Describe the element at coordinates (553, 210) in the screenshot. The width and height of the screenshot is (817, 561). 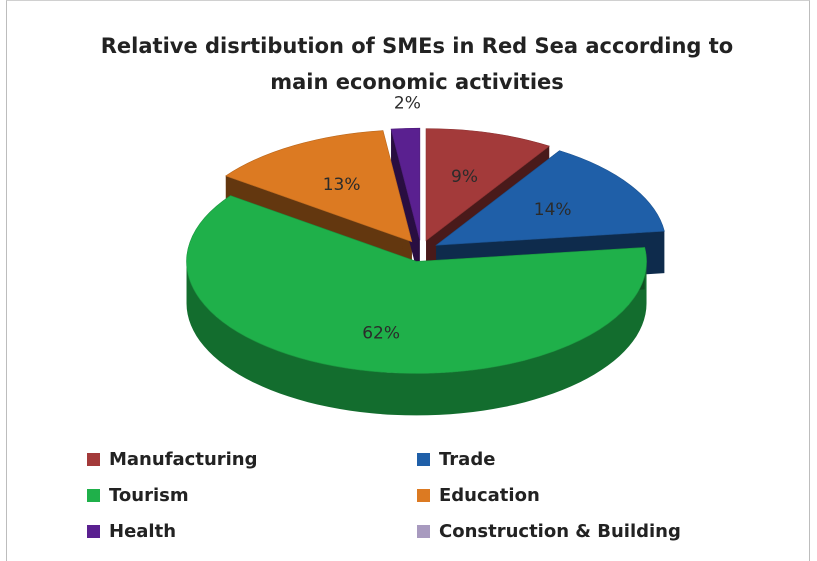
I see `data-label-trade: 14%` at that location.